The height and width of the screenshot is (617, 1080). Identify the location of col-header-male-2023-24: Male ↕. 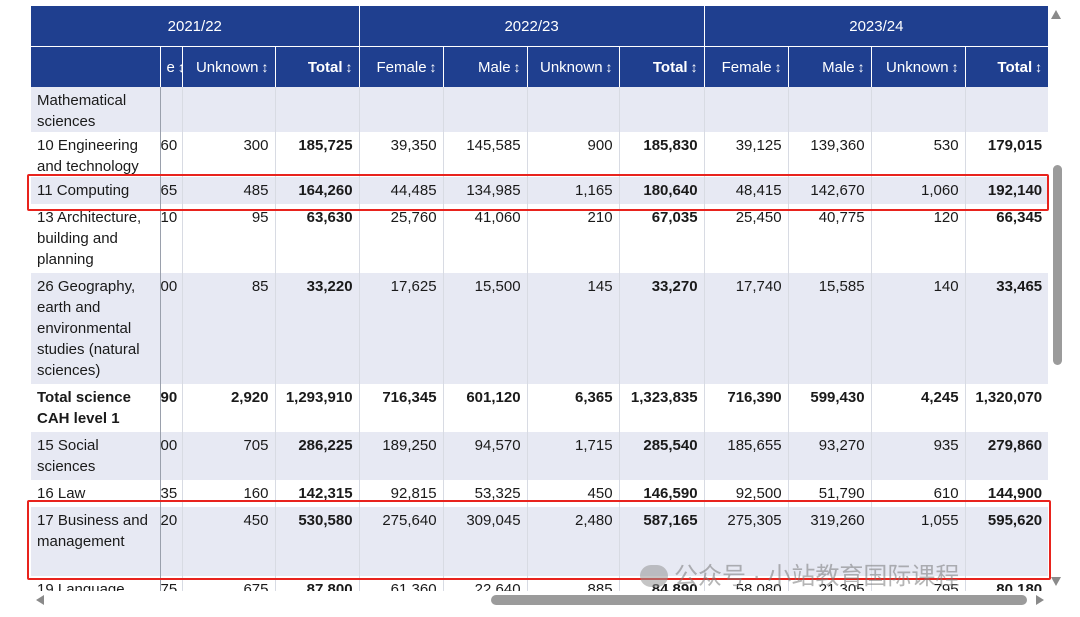
(829, 66).